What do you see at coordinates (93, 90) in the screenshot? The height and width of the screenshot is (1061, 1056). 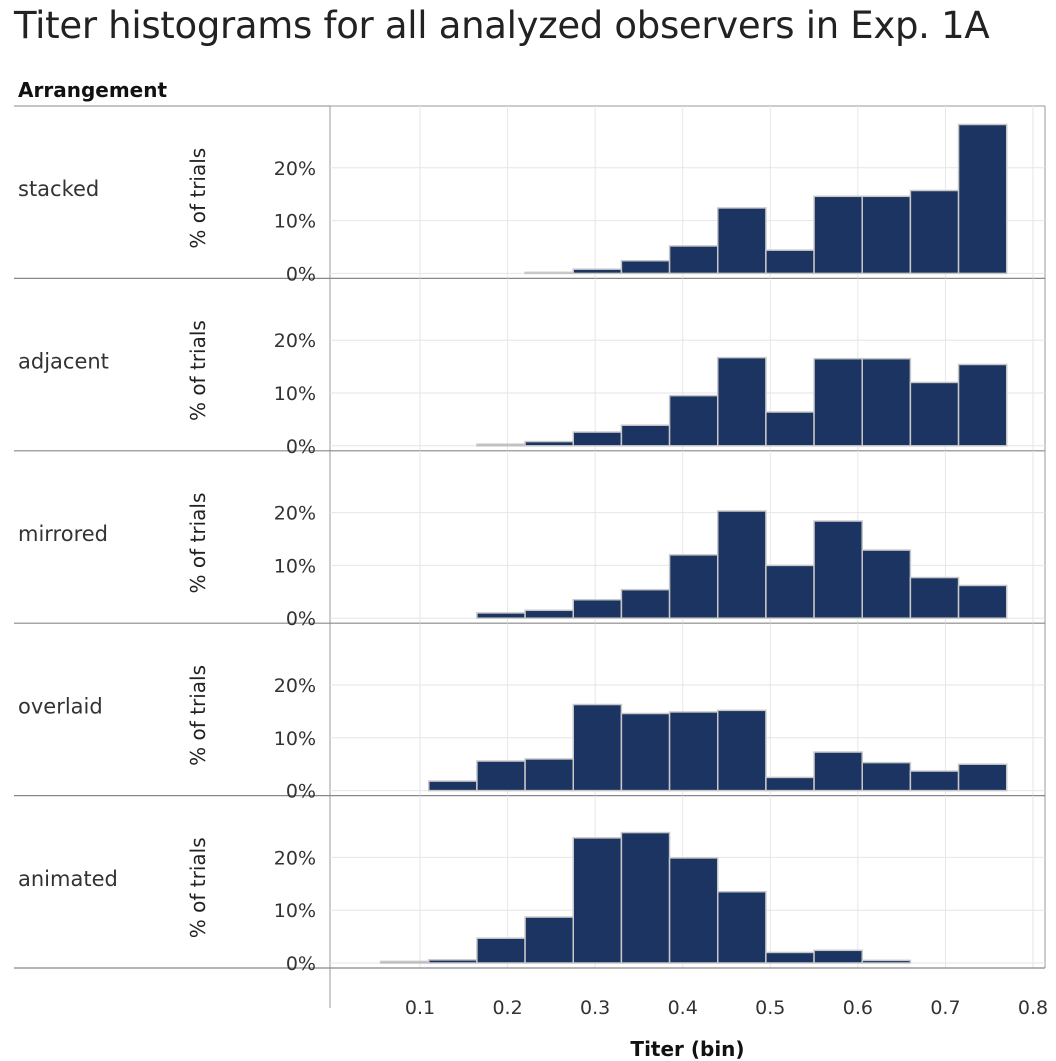 I see `arrangement-header: Arrangement` at bounding box center [93, 90].